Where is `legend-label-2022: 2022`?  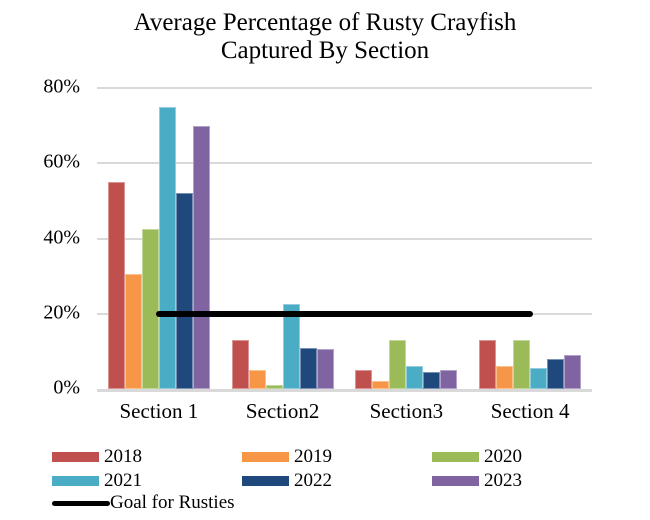
legend-label-2022: 2022 is located at coordinates (313, 480).